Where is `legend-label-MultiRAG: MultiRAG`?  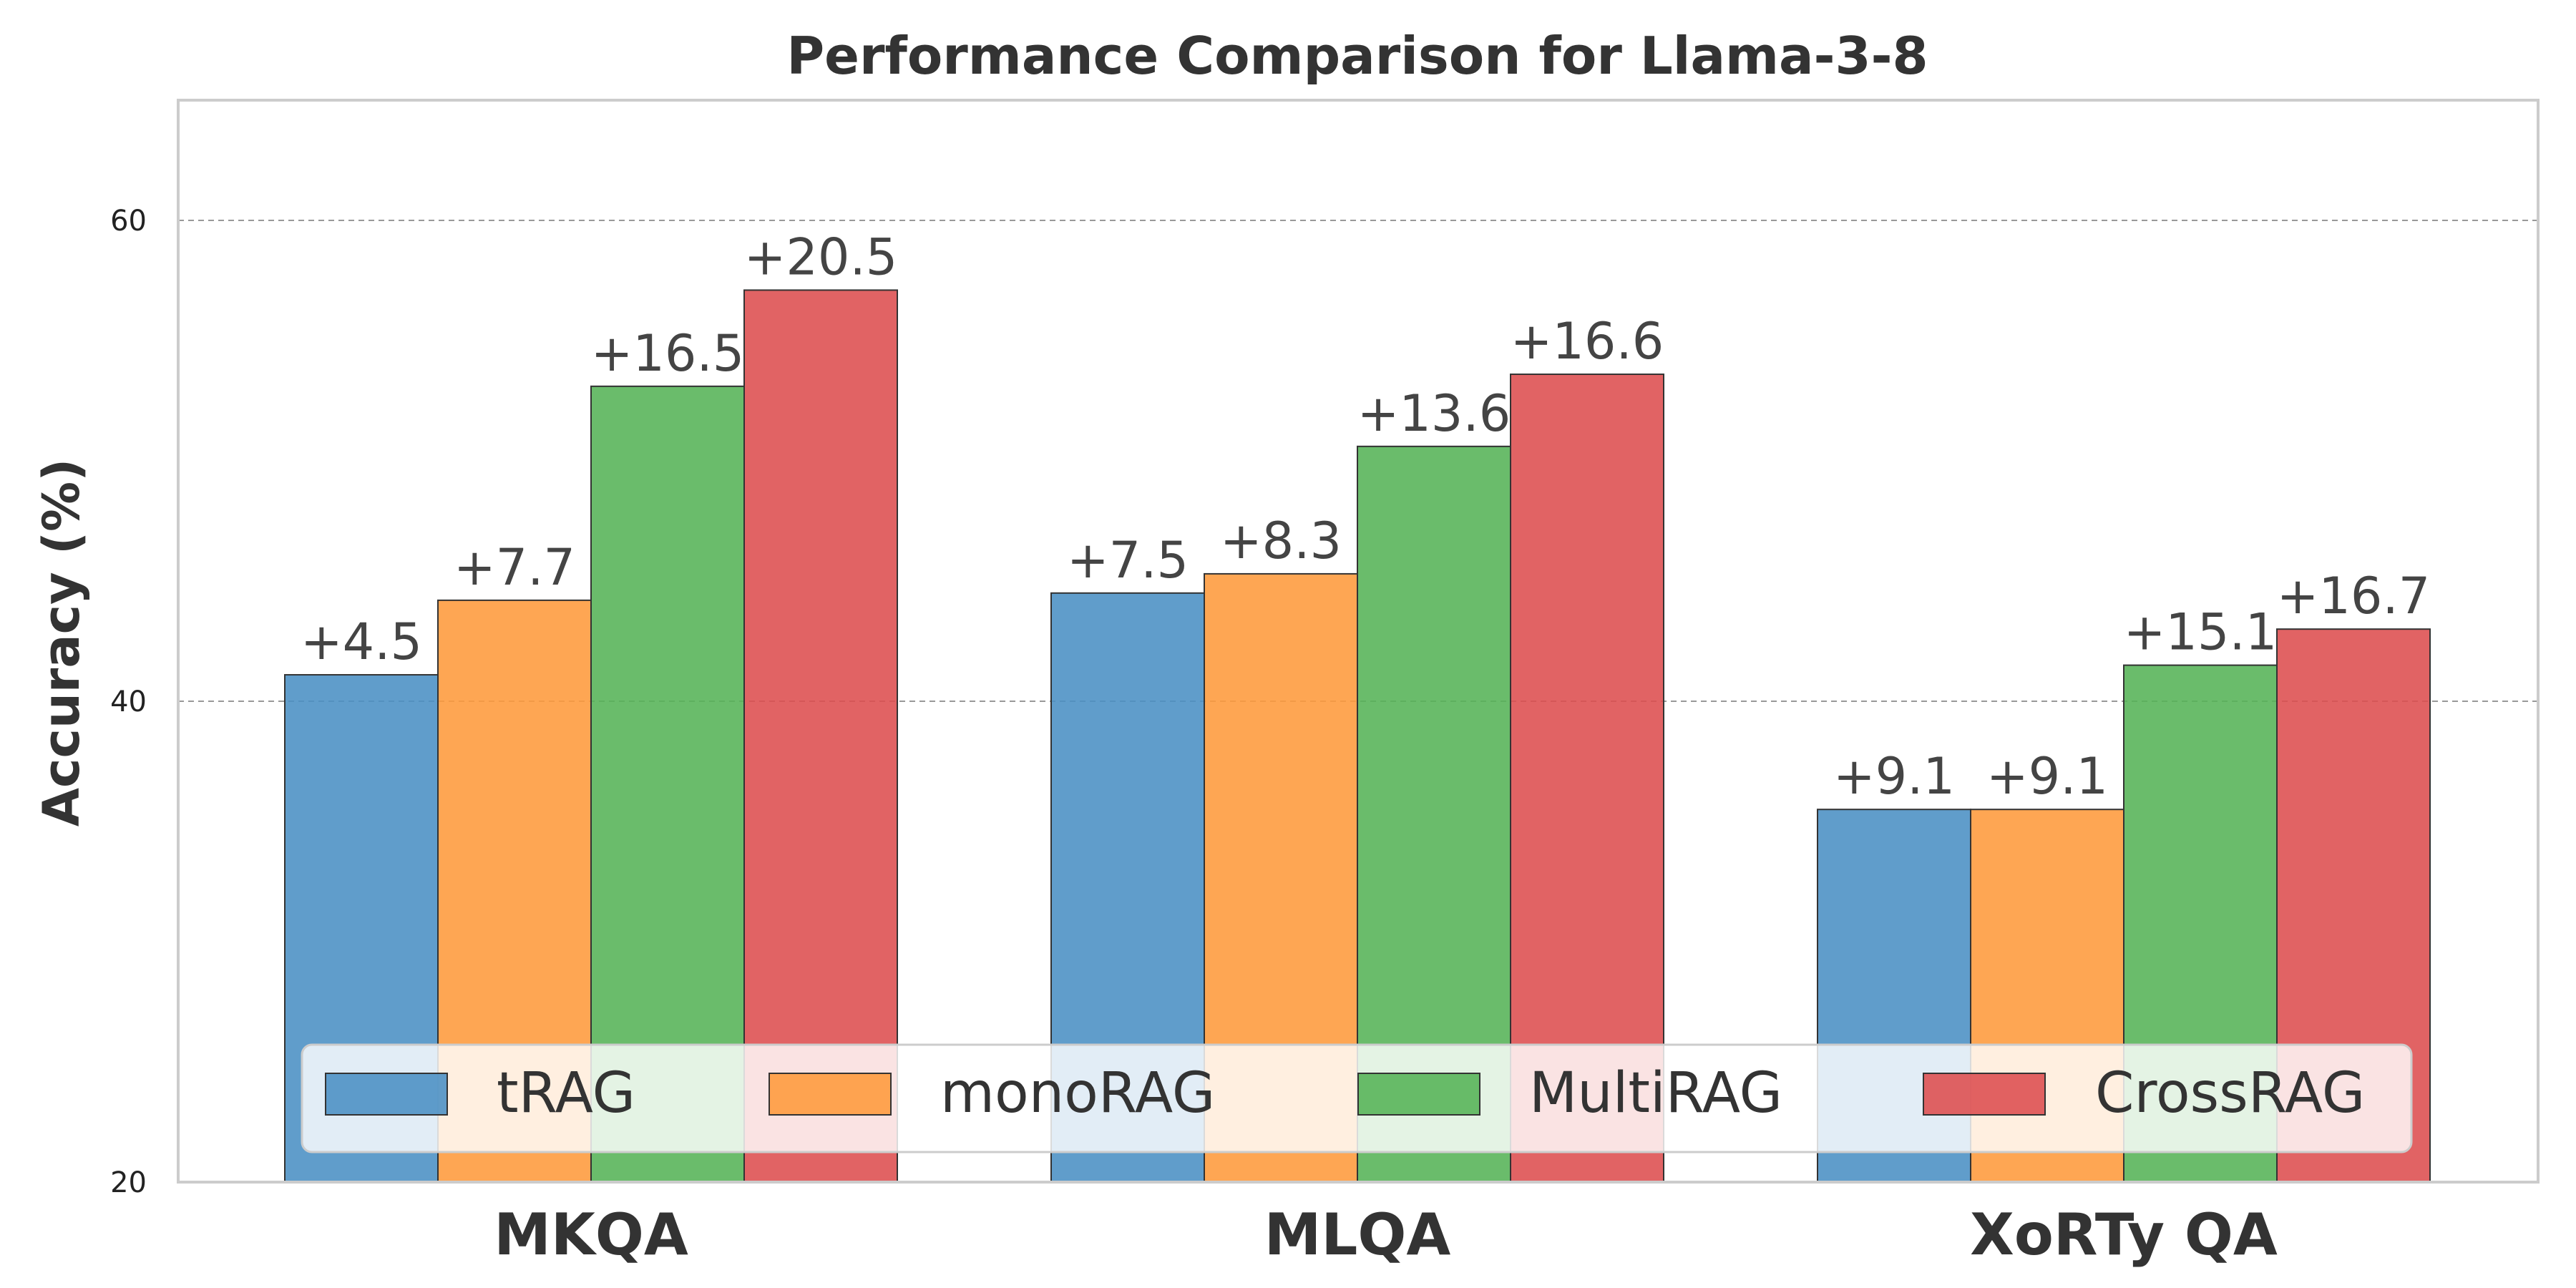 legend-label-MultiRAG: MultiRAG is located at coordinates (1655, 1093).